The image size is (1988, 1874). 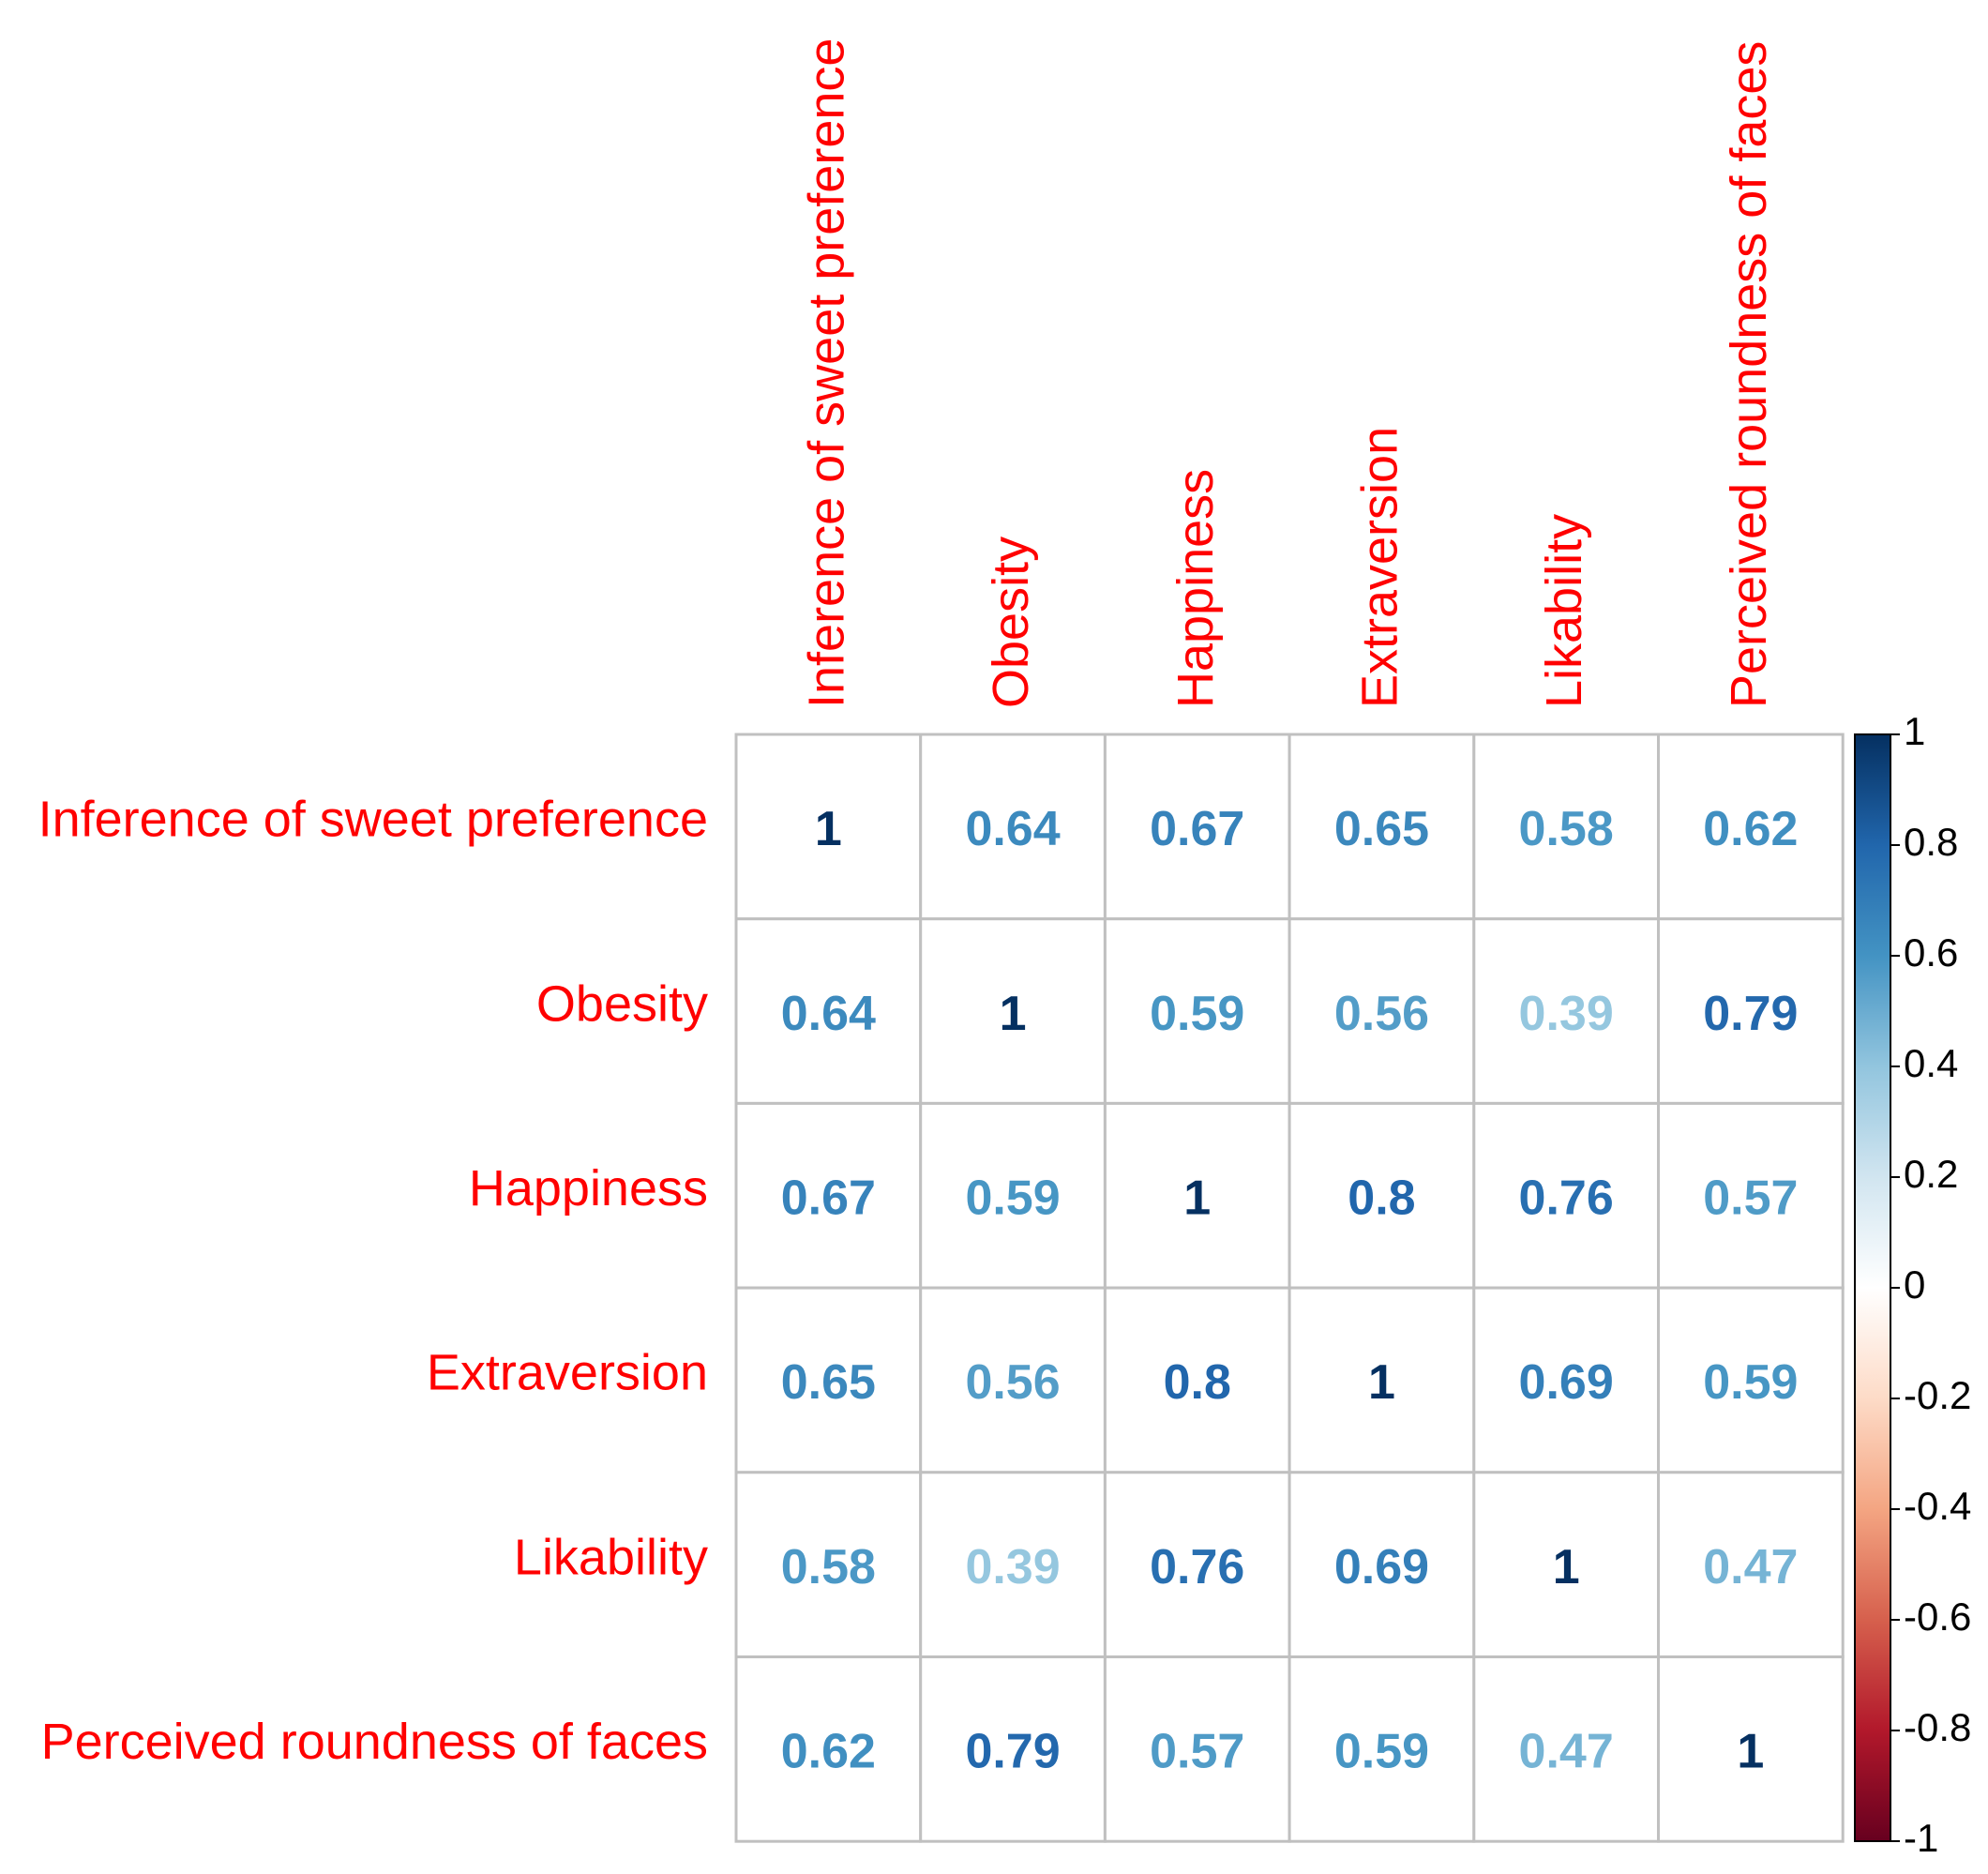 What do you see at coordinates (1014, 1014) in the screenshot?
I see `cell-value-2-2: 1` at bounding box center [1014, 1014].